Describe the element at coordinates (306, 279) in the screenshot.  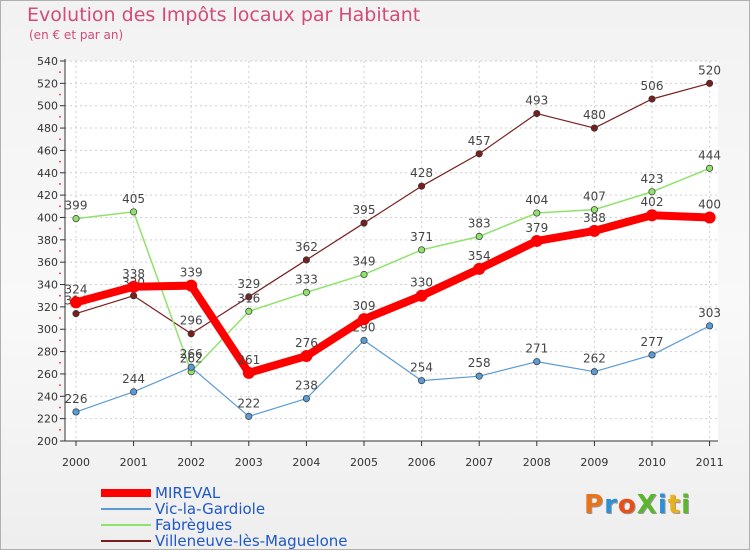
I see `data-label-fabregues: 333` at that location.